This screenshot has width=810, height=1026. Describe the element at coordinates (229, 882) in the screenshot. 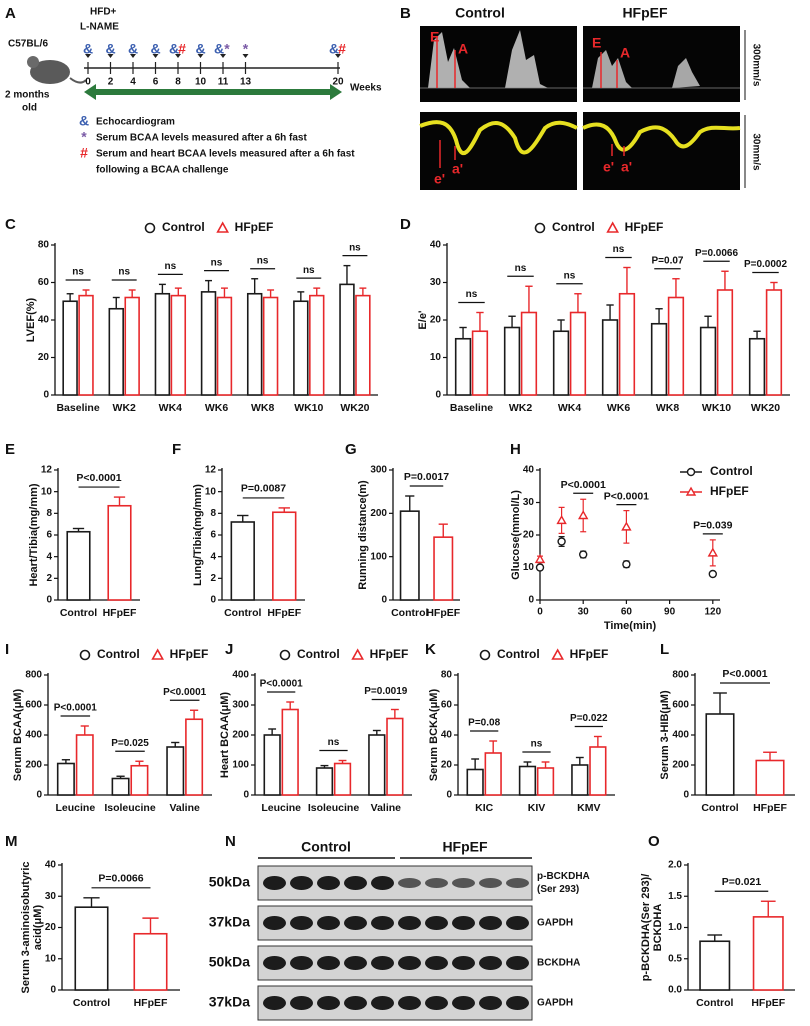

I see `size-label: 50kDa` at that location.